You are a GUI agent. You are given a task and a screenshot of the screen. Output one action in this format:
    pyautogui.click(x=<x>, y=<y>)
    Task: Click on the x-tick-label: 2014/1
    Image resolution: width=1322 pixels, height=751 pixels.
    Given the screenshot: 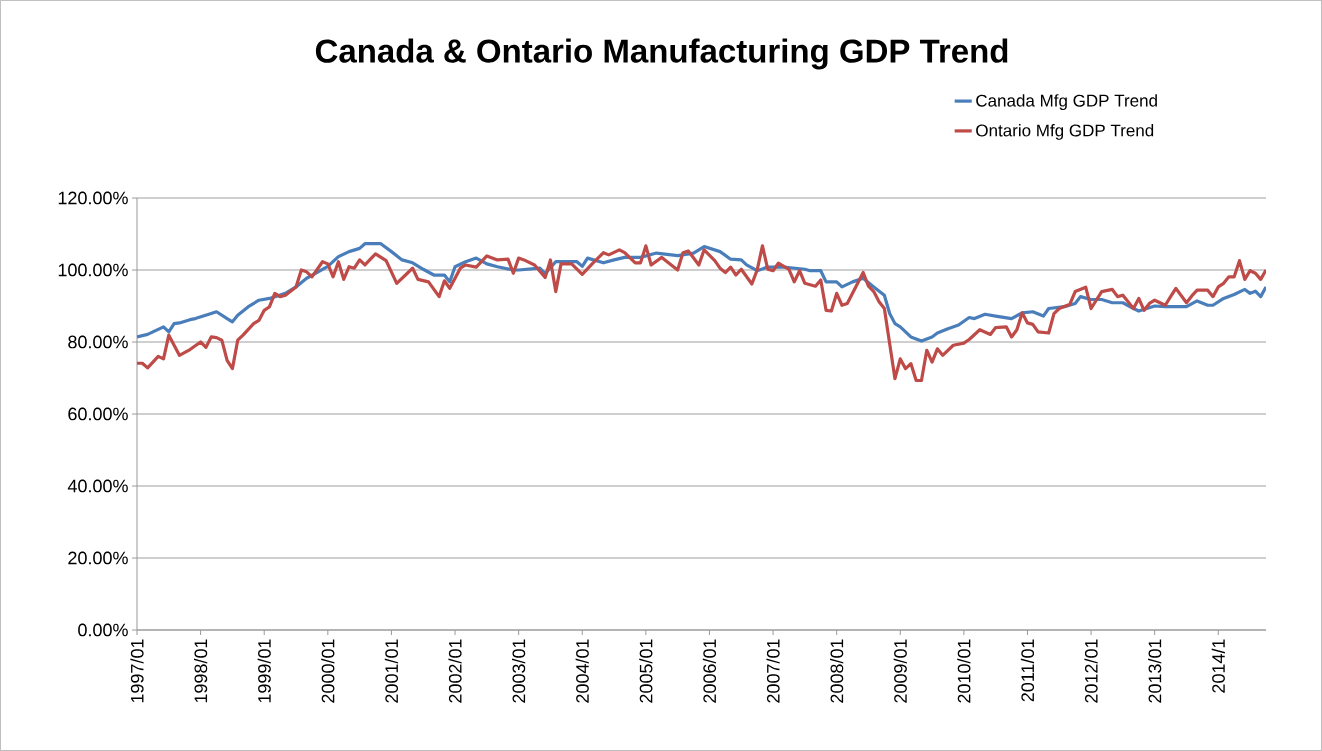 What is the action you would take?
    pyautogui.click(x=1218, y=666)
    